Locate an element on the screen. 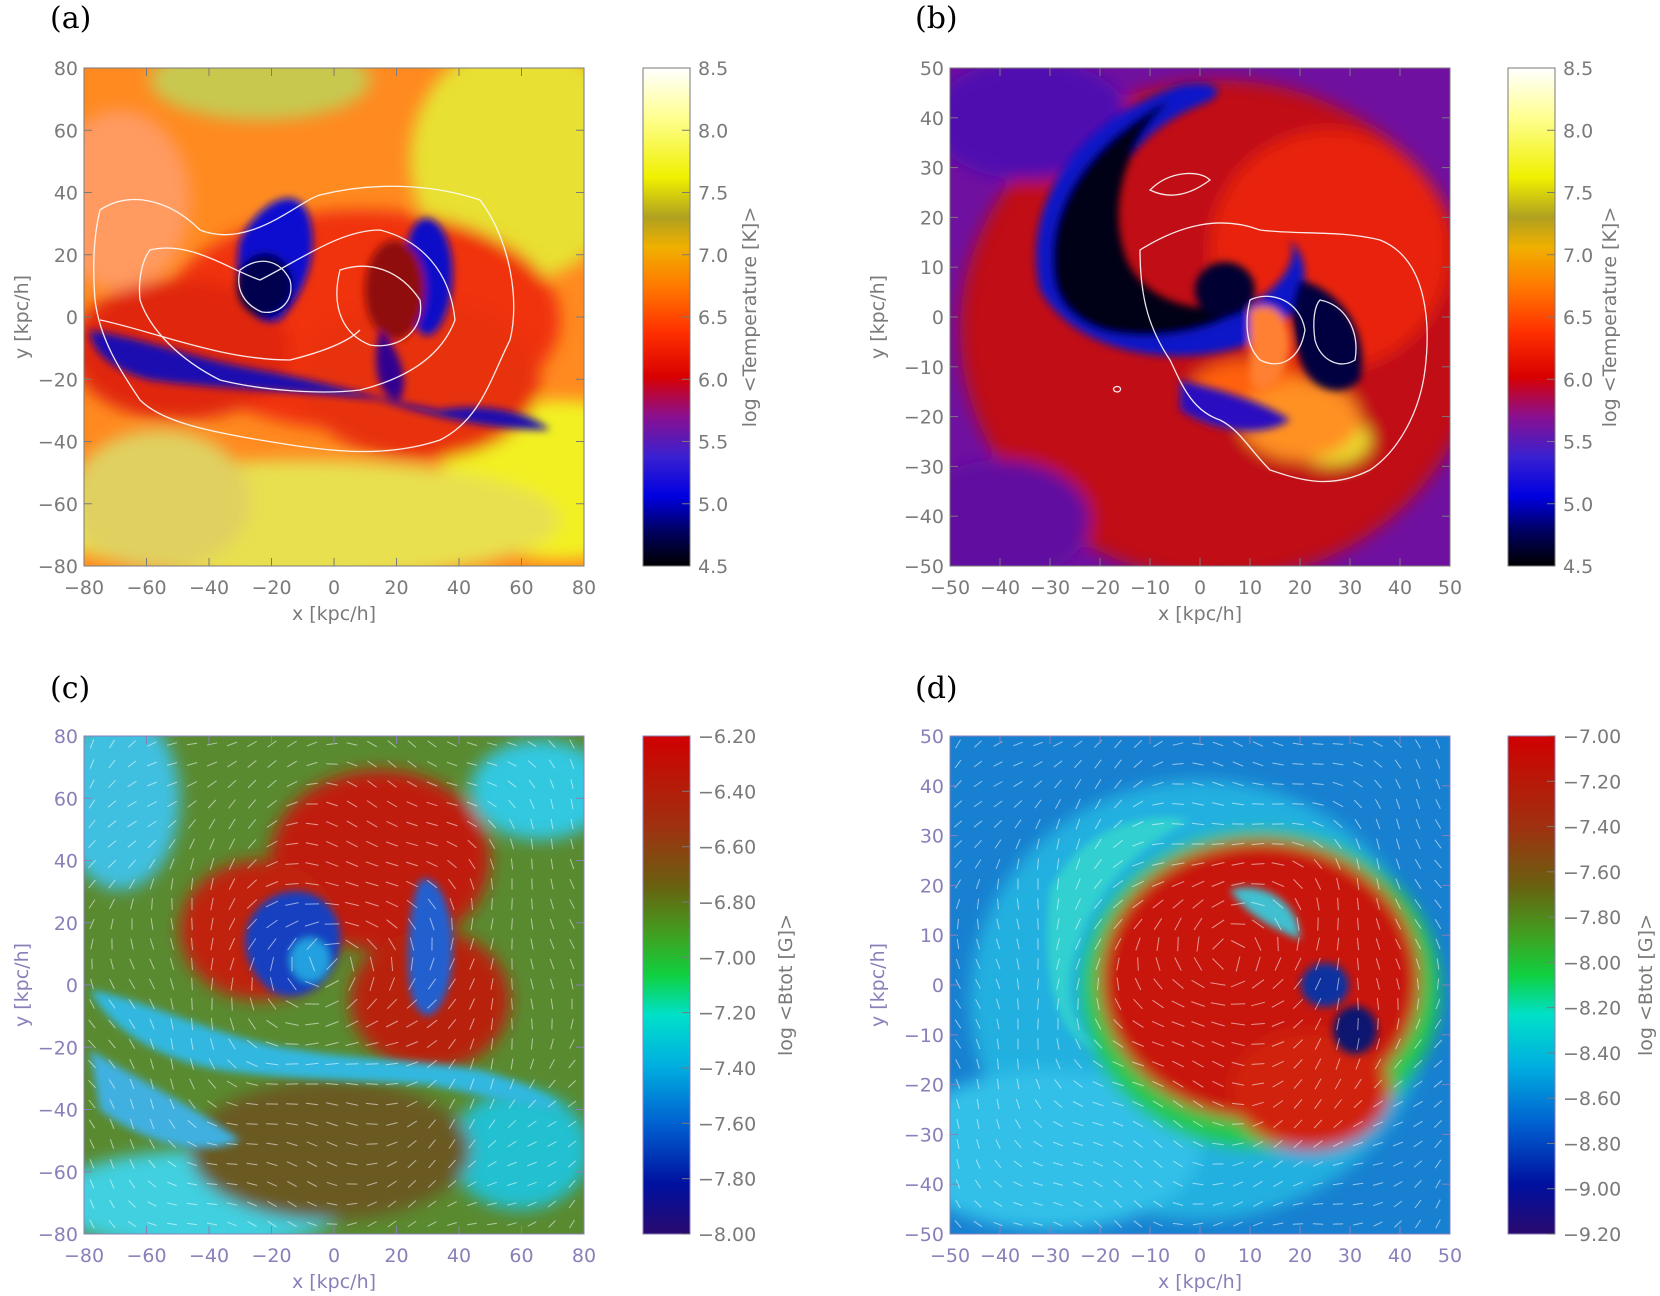  colorbar-tick-label: −6.80 is located at coordinates (727, 903).